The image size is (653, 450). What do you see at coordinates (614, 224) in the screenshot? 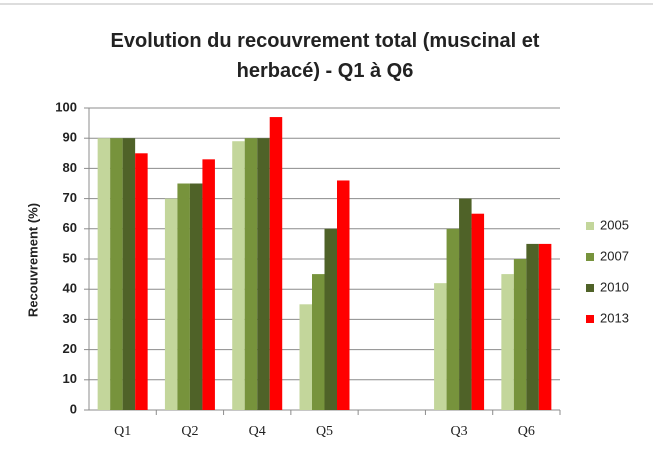
I see `legend-label: 2005` at bounding box center [614, 224].